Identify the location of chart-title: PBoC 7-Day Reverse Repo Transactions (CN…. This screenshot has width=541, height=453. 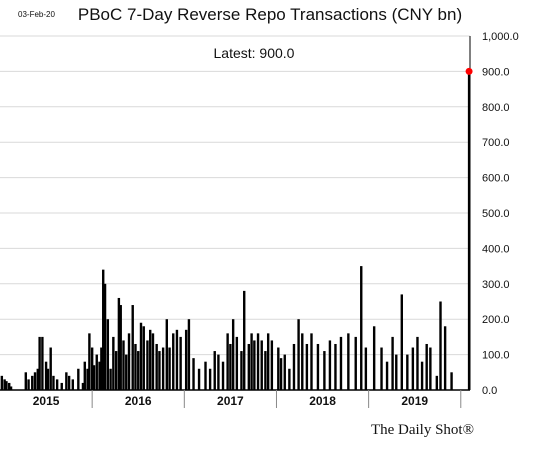
(270, 14).